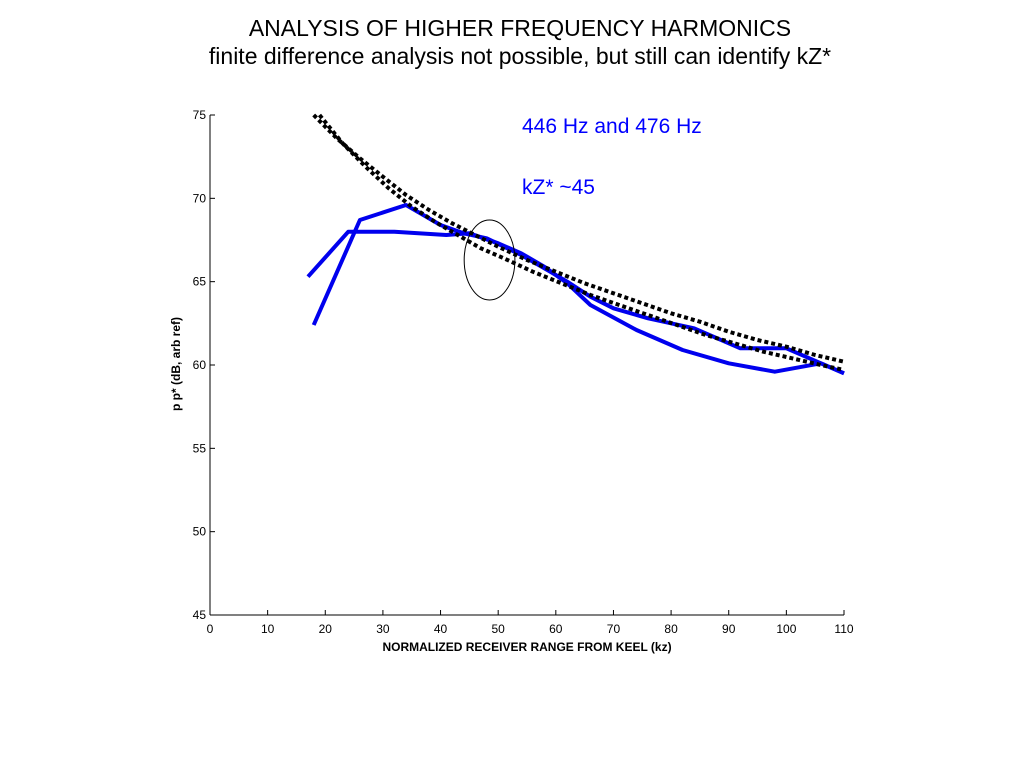 This screenshot has width=1024, height=768. Describe the element at coordinates (558, 187) in the screenshot. I see `annotation-kz: kZ* ~45` at that location.